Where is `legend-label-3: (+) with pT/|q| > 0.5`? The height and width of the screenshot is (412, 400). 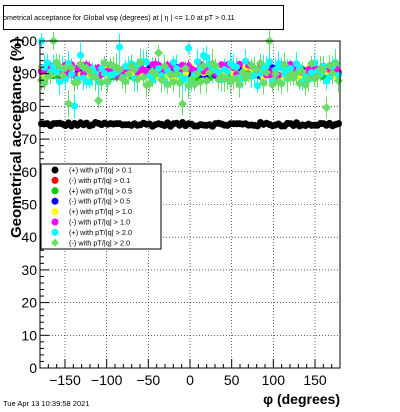
legend-label-3: (+) with pT/|q| > 0.5 is located at coordinates (100, 190).